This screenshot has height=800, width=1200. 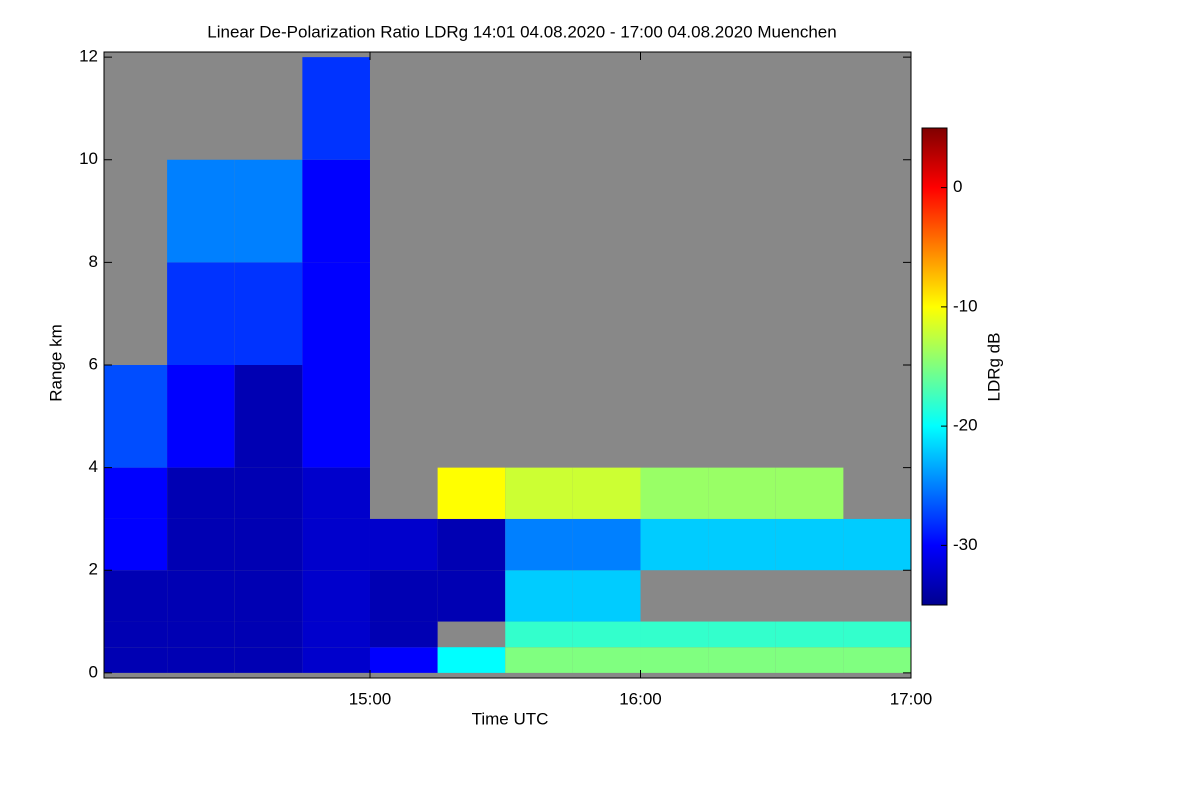 I want to click on y-tick-label: 8, so click(x=93, y=261).